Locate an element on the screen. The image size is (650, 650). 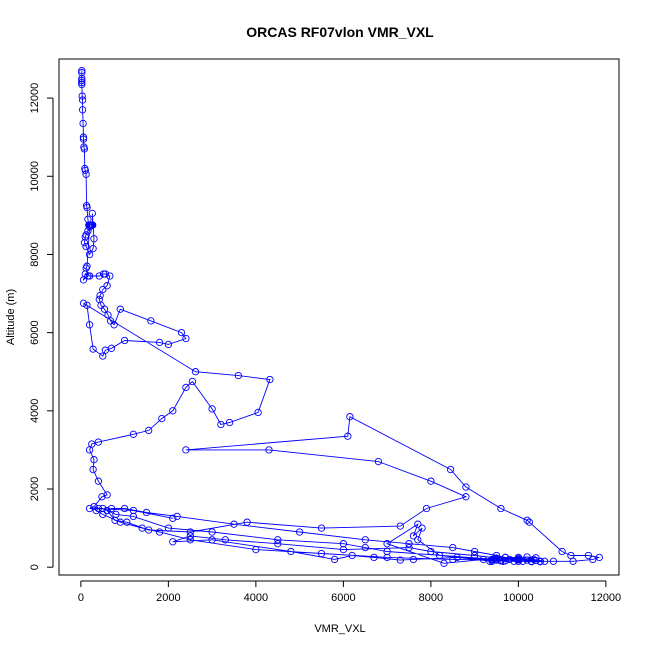
y-tick-label: 4000 is located at coordinates (35, 411).